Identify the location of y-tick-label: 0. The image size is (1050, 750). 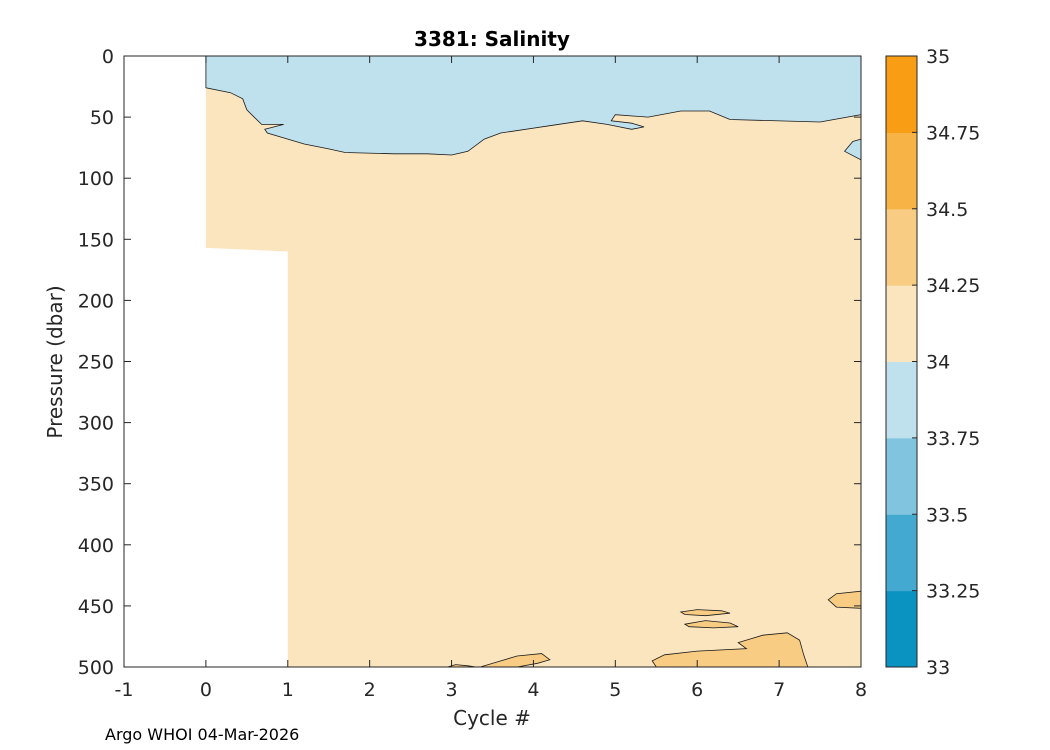
(108, 57).